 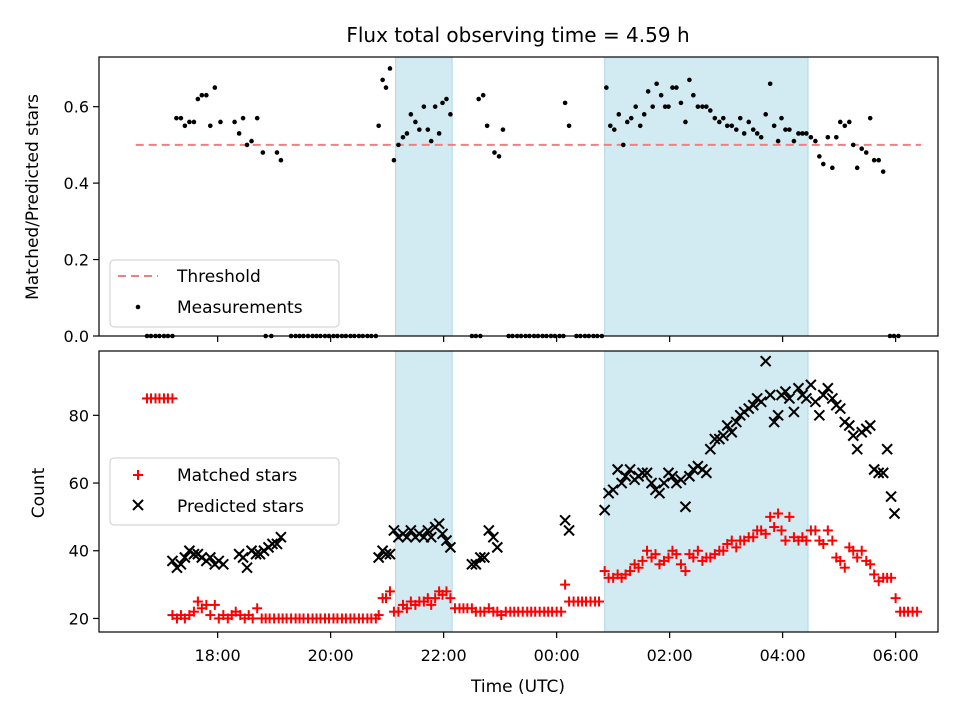 What do you see at coordinates (138, 307) in the screenshot?
I see `legend-measurements-swatch` at bounding box center [138, 307].